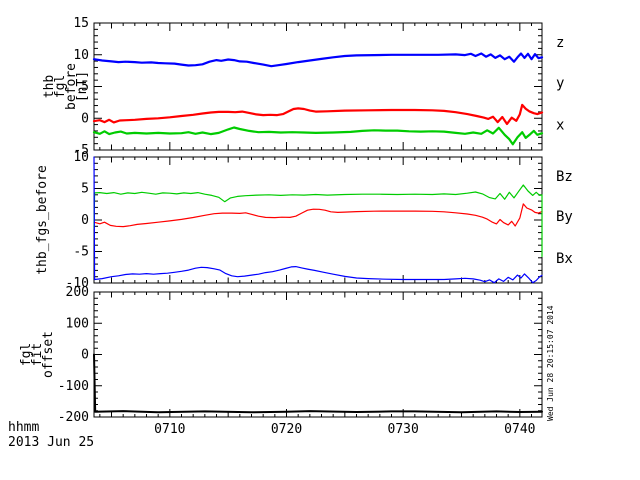  Describe the element at coordinates (24, 427) in the screenshot. I see `x-axis-unit-label: hhmm` at that location.